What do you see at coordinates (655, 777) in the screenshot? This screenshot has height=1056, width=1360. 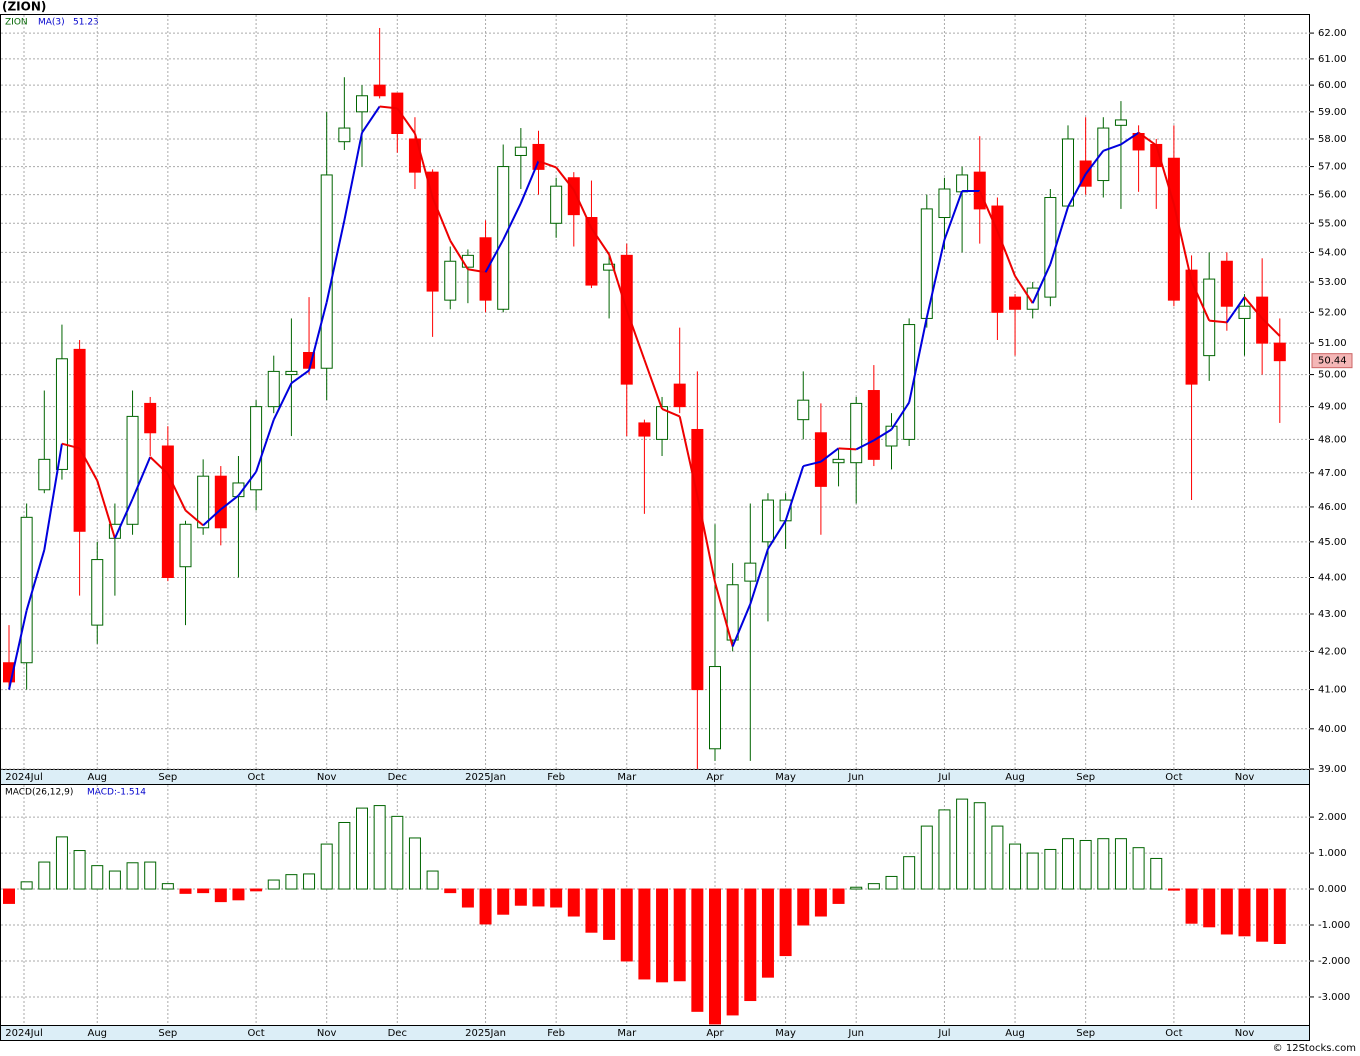 I see `date-strip` at bounding box center [655, 777].